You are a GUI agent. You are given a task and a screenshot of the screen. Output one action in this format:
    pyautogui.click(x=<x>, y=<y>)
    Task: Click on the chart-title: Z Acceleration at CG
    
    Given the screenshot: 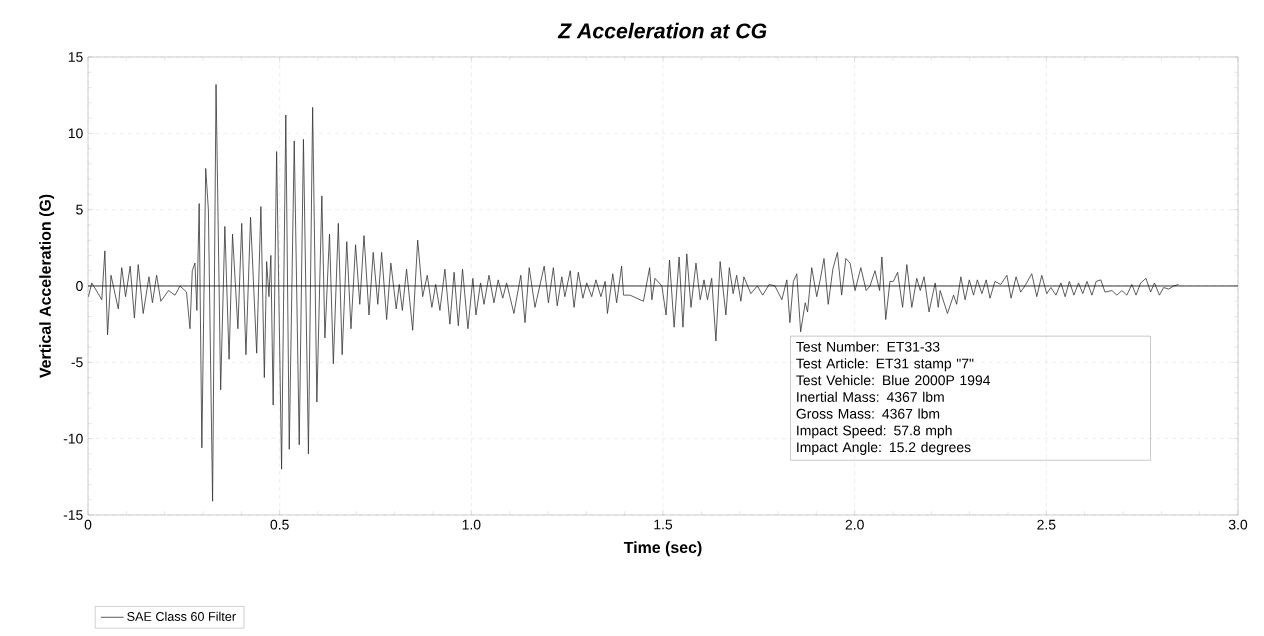 What is the action you would take?
    pyautogui.click(x=662, y=30)
    